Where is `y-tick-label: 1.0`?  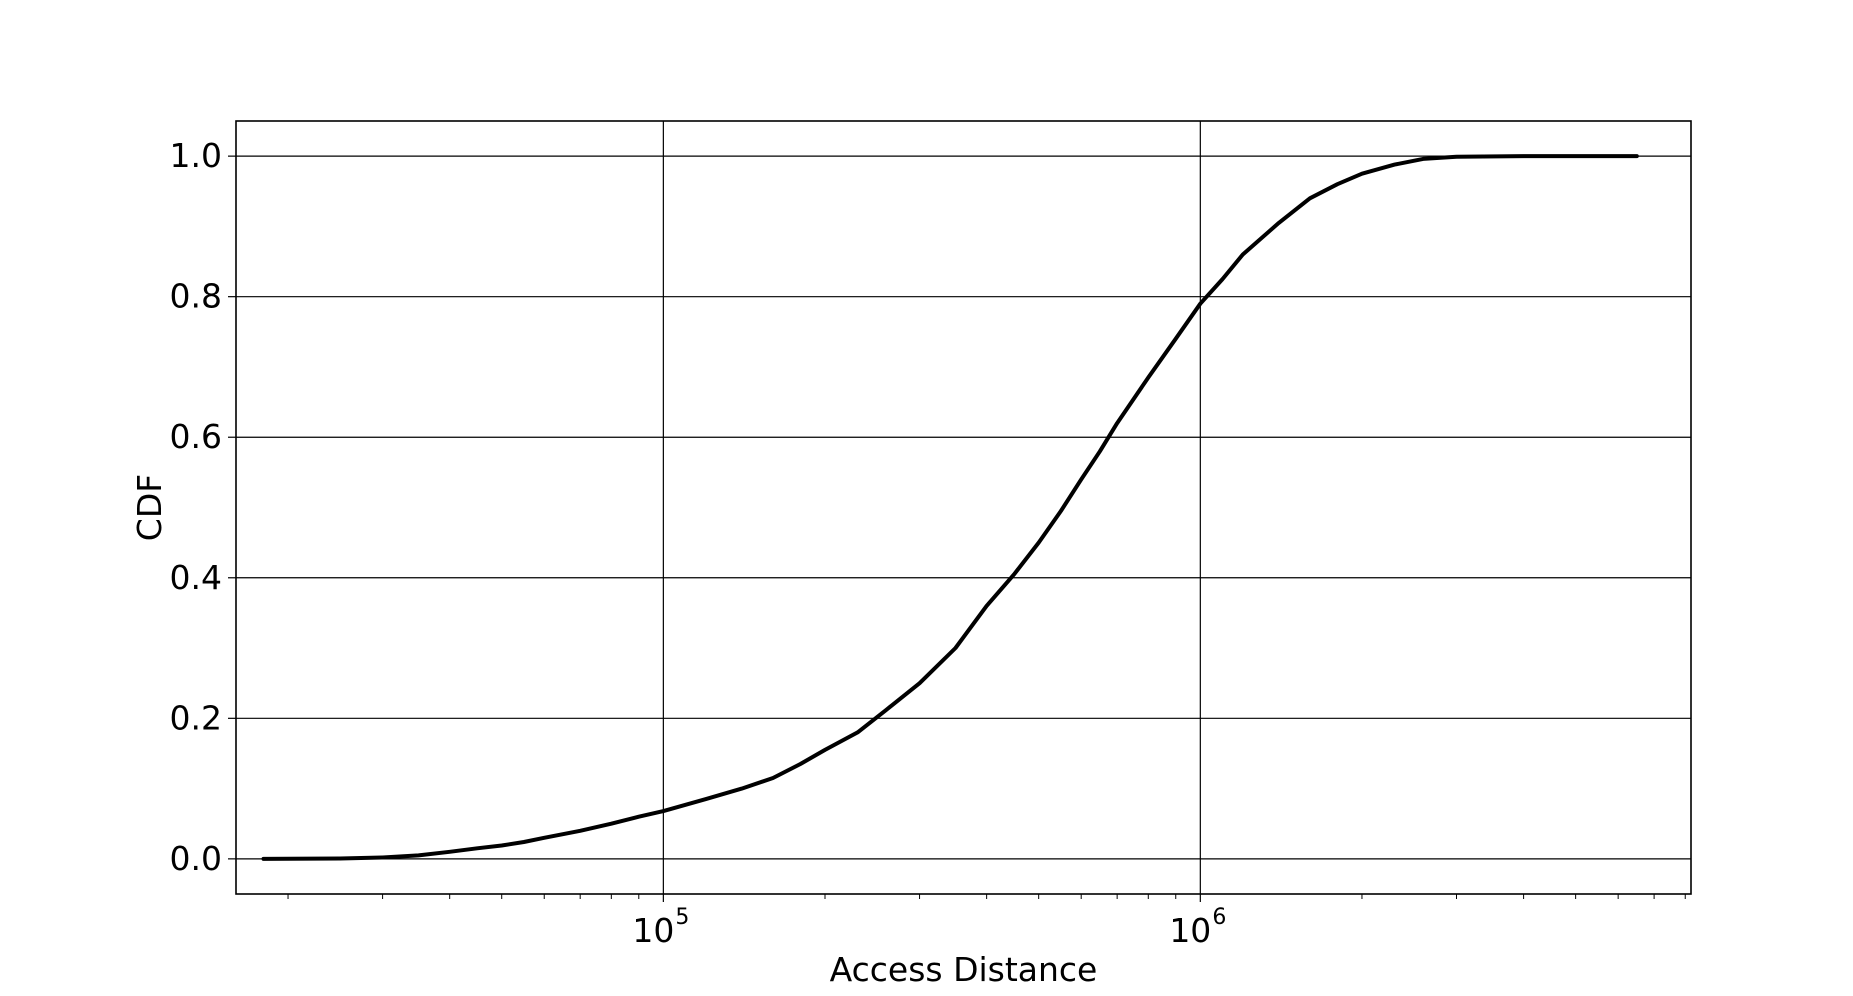 y-tick-label: 1.0 is located at coordinates (196, 155).